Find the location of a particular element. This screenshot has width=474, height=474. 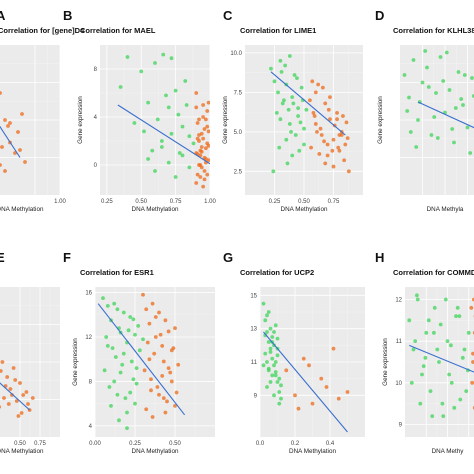

x-axis-label: DNA Methylation is located at coordinates (22, 209).